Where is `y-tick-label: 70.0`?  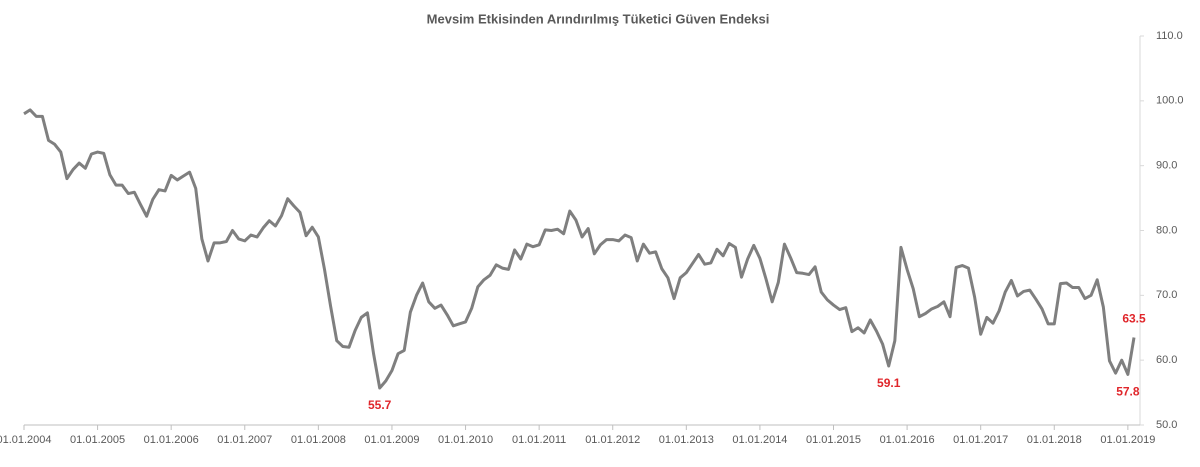 y-tick-label: 70.0 is located at coordinates (1166, 295).